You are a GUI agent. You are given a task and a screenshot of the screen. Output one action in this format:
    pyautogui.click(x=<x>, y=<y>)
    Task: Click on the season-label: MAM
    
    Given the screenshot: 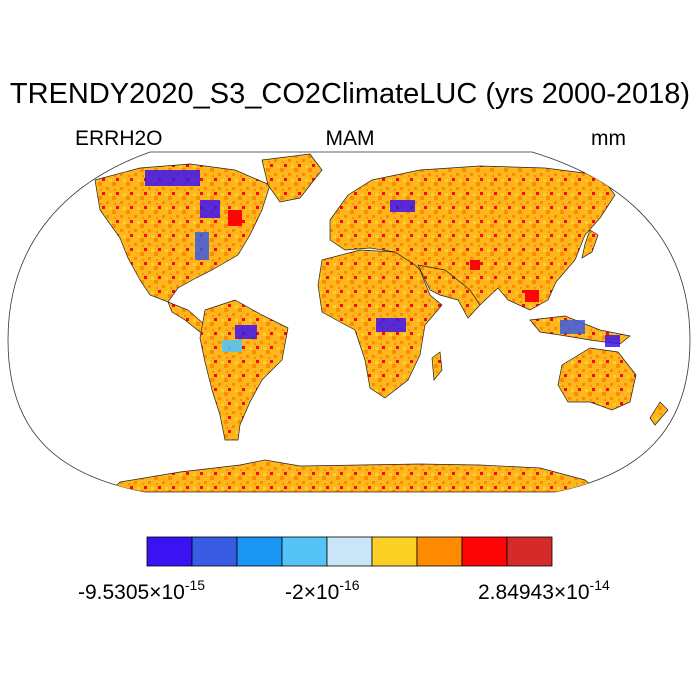 What is the action you would take?
    pyautogui.click(x=350, y=138)
    